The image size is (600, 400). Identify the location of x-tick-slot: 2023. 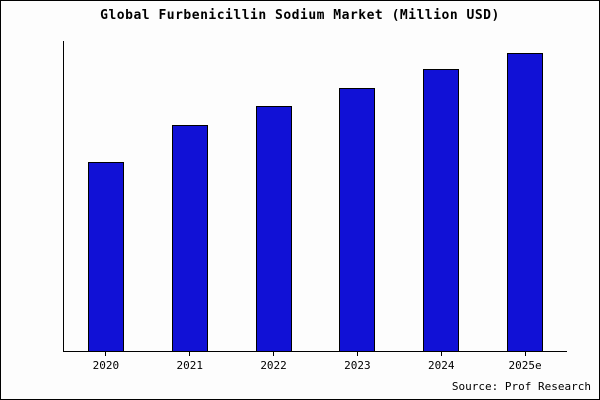
(357, 362).